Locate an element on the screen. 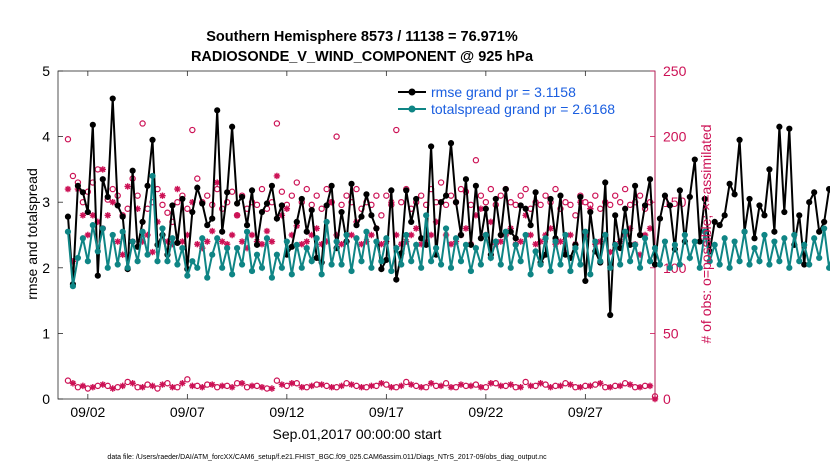 This screenshot has width=830, height=475. x-tick-label: 09/17 is located at coordinates (386, 412).